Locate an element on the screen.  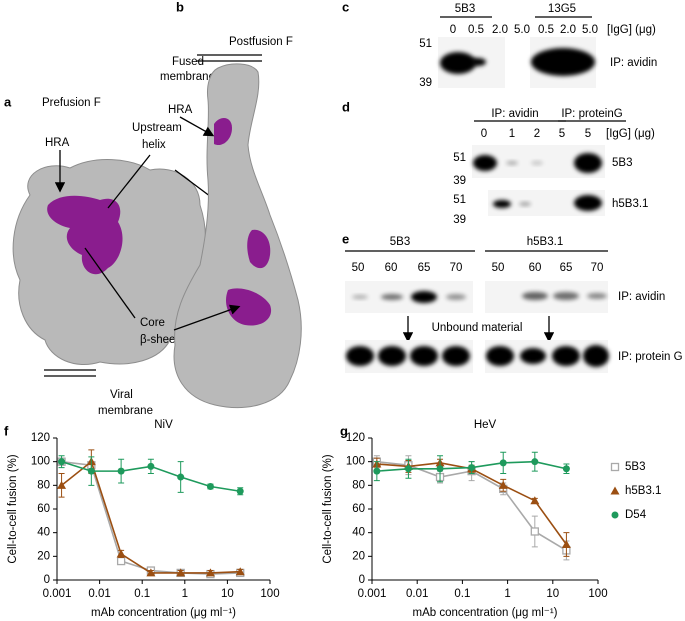
y-axis-label: Cell-to-cell fusion (%) is located at coordinates (13, 508).